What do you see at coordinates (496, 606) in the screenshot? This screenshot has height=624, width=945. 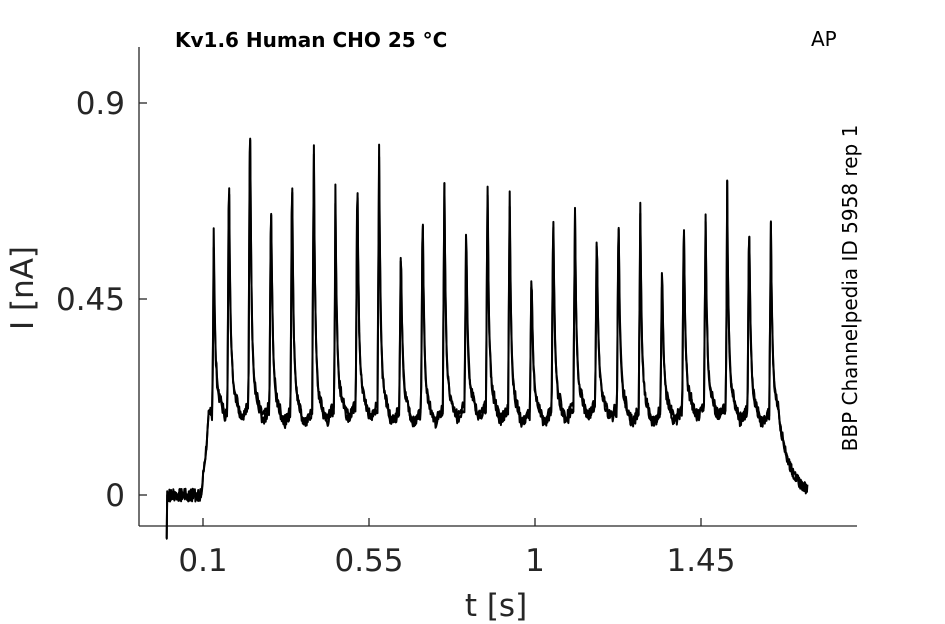 I see `x-axis-label: t [s]` at bounding box center [496, 606].